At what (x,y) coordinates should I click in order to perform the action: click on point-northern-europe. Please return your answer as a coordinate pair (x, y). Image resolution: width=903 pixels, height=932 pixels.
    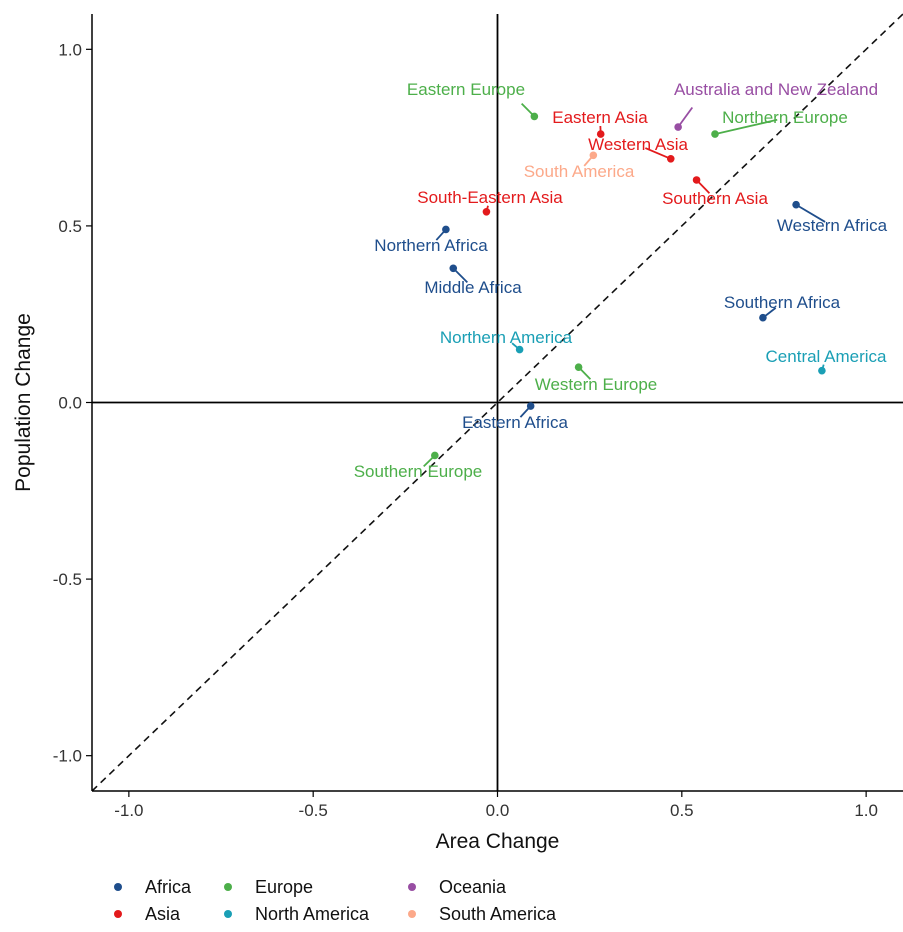
    Looking at the image, I should click on (715, 134).